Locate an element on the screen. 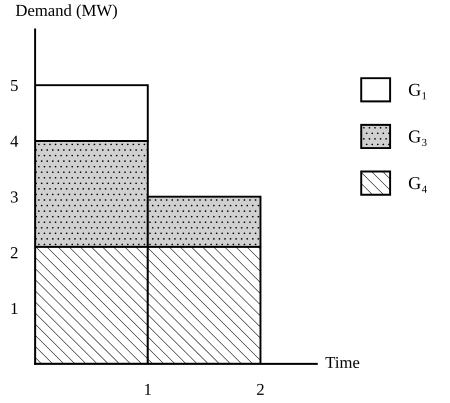 The height and width of the screenshot is (403, 450). legend-label: G₃ is located at coordinates (417, 138).